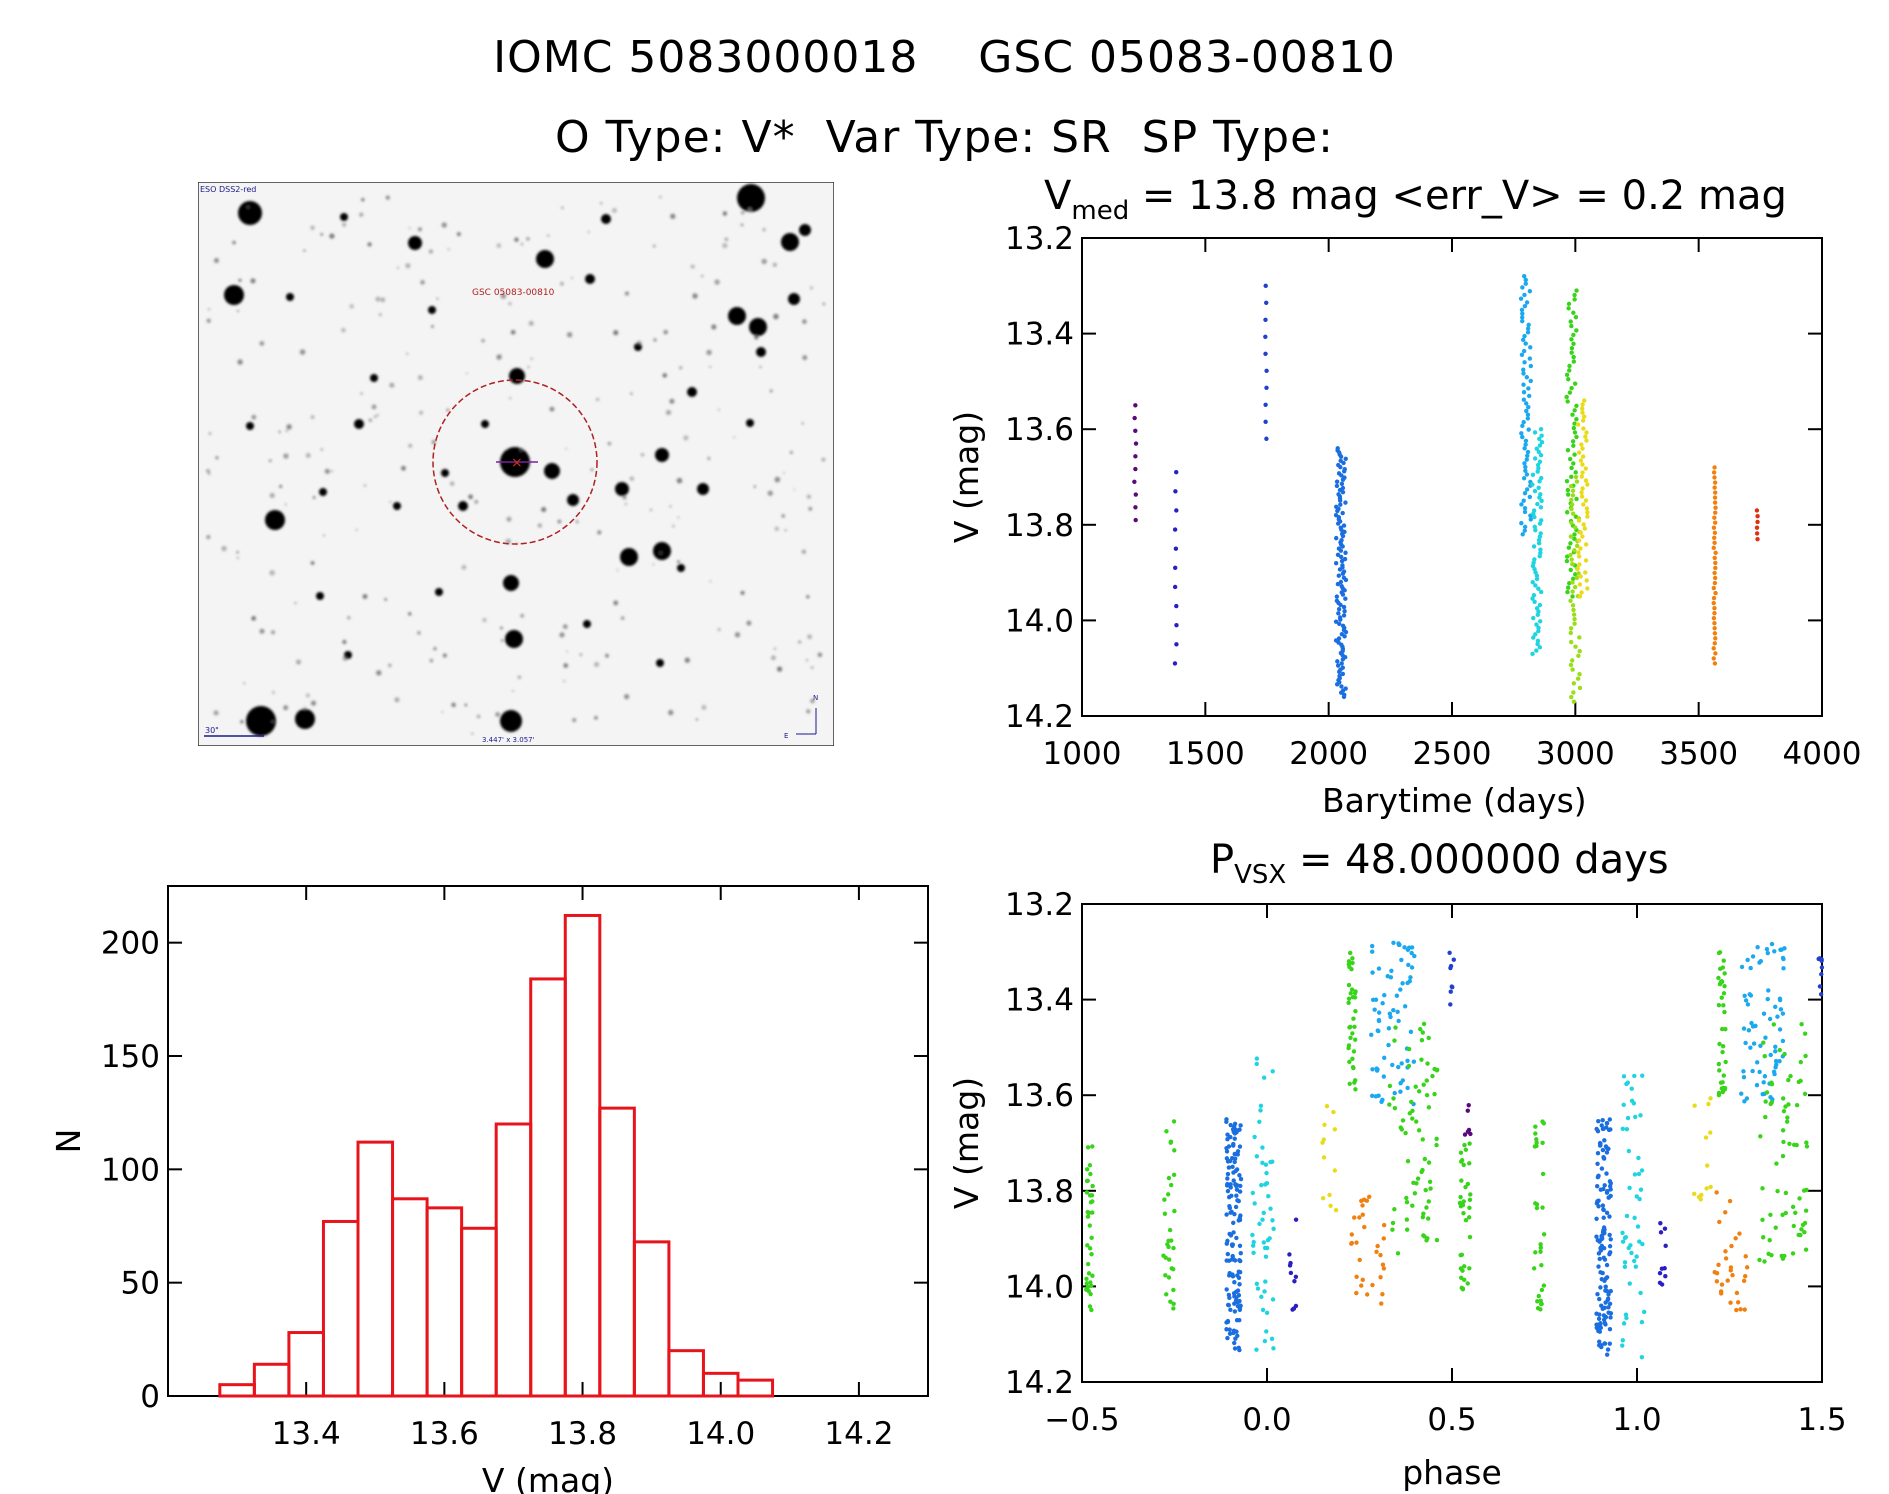  What do you see at coordinates (1081, 1420) in the screenshot?
I see `phase-plot-xtick-label: −0.5` at bounding box center [1081, 1420].